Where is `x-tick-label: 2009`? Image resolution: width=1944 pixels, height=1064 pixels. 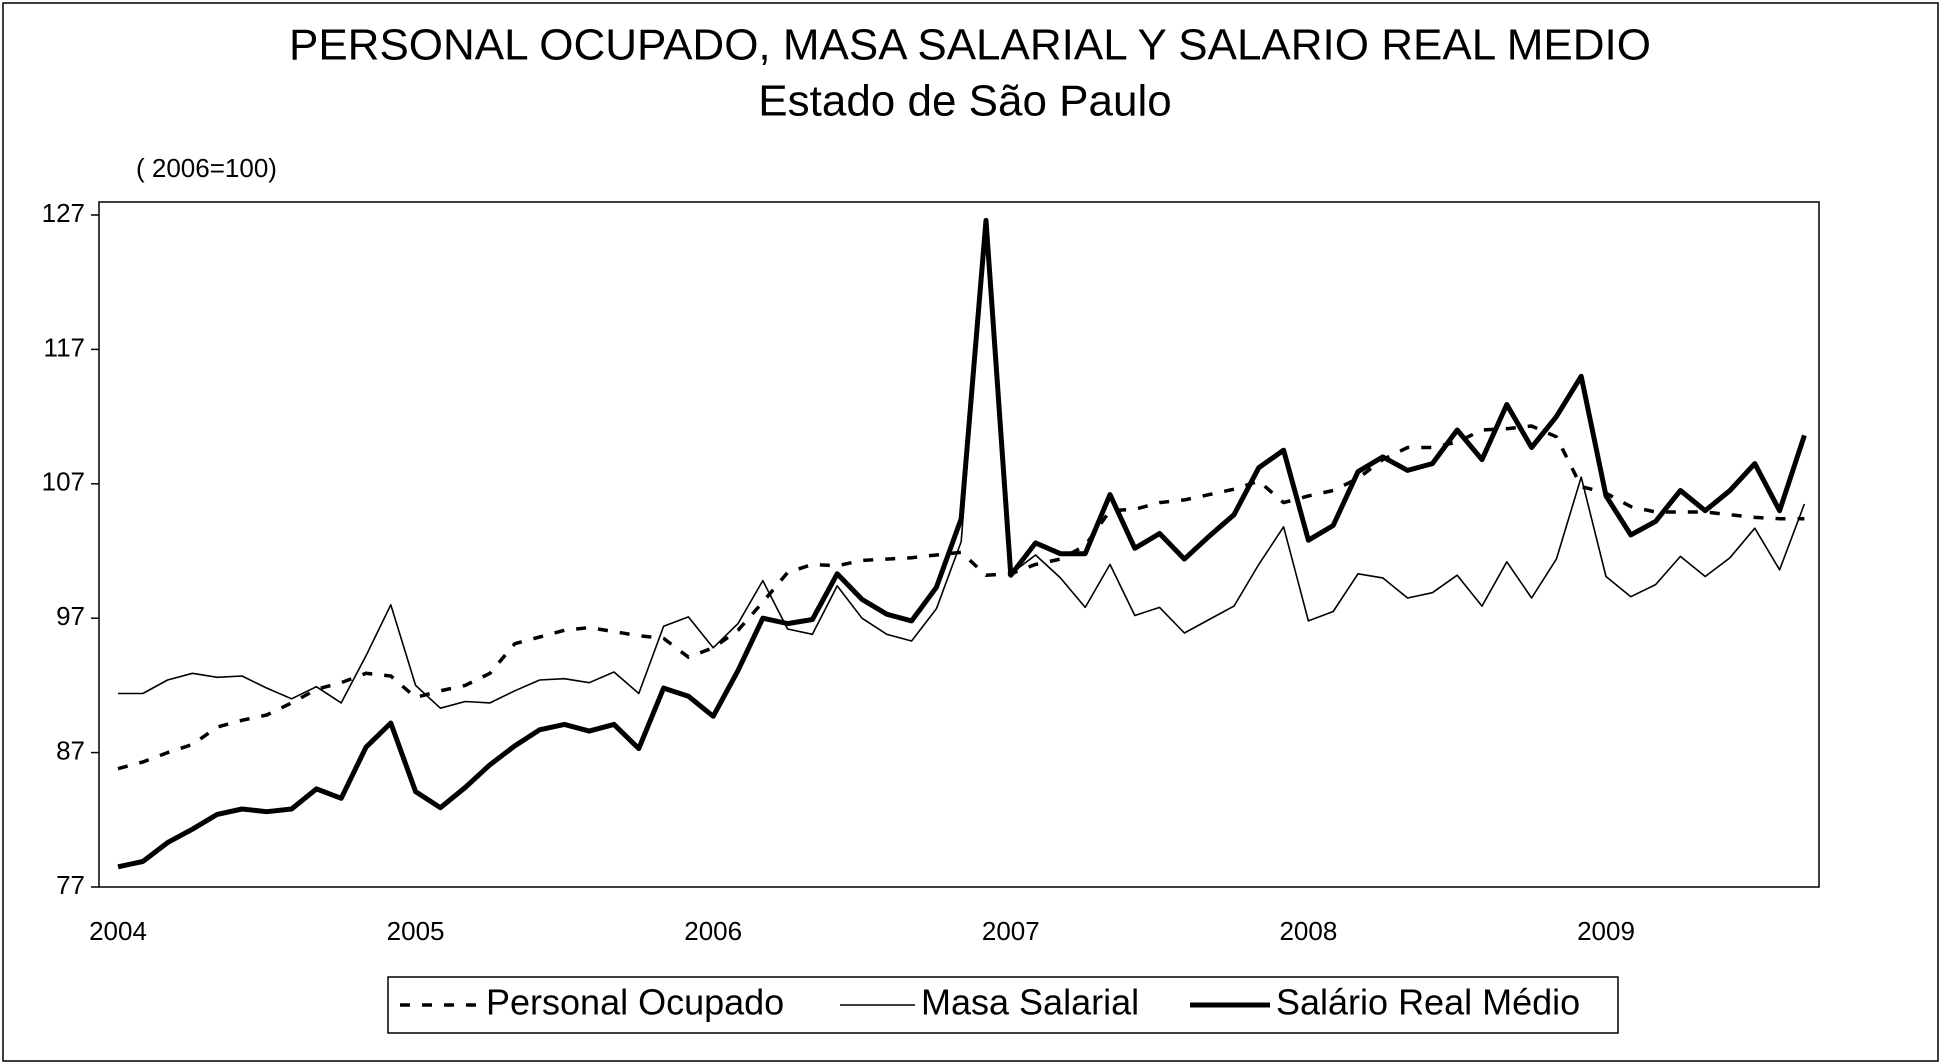
x-tick-label: 2009 is located at coordinates (1606, 931).